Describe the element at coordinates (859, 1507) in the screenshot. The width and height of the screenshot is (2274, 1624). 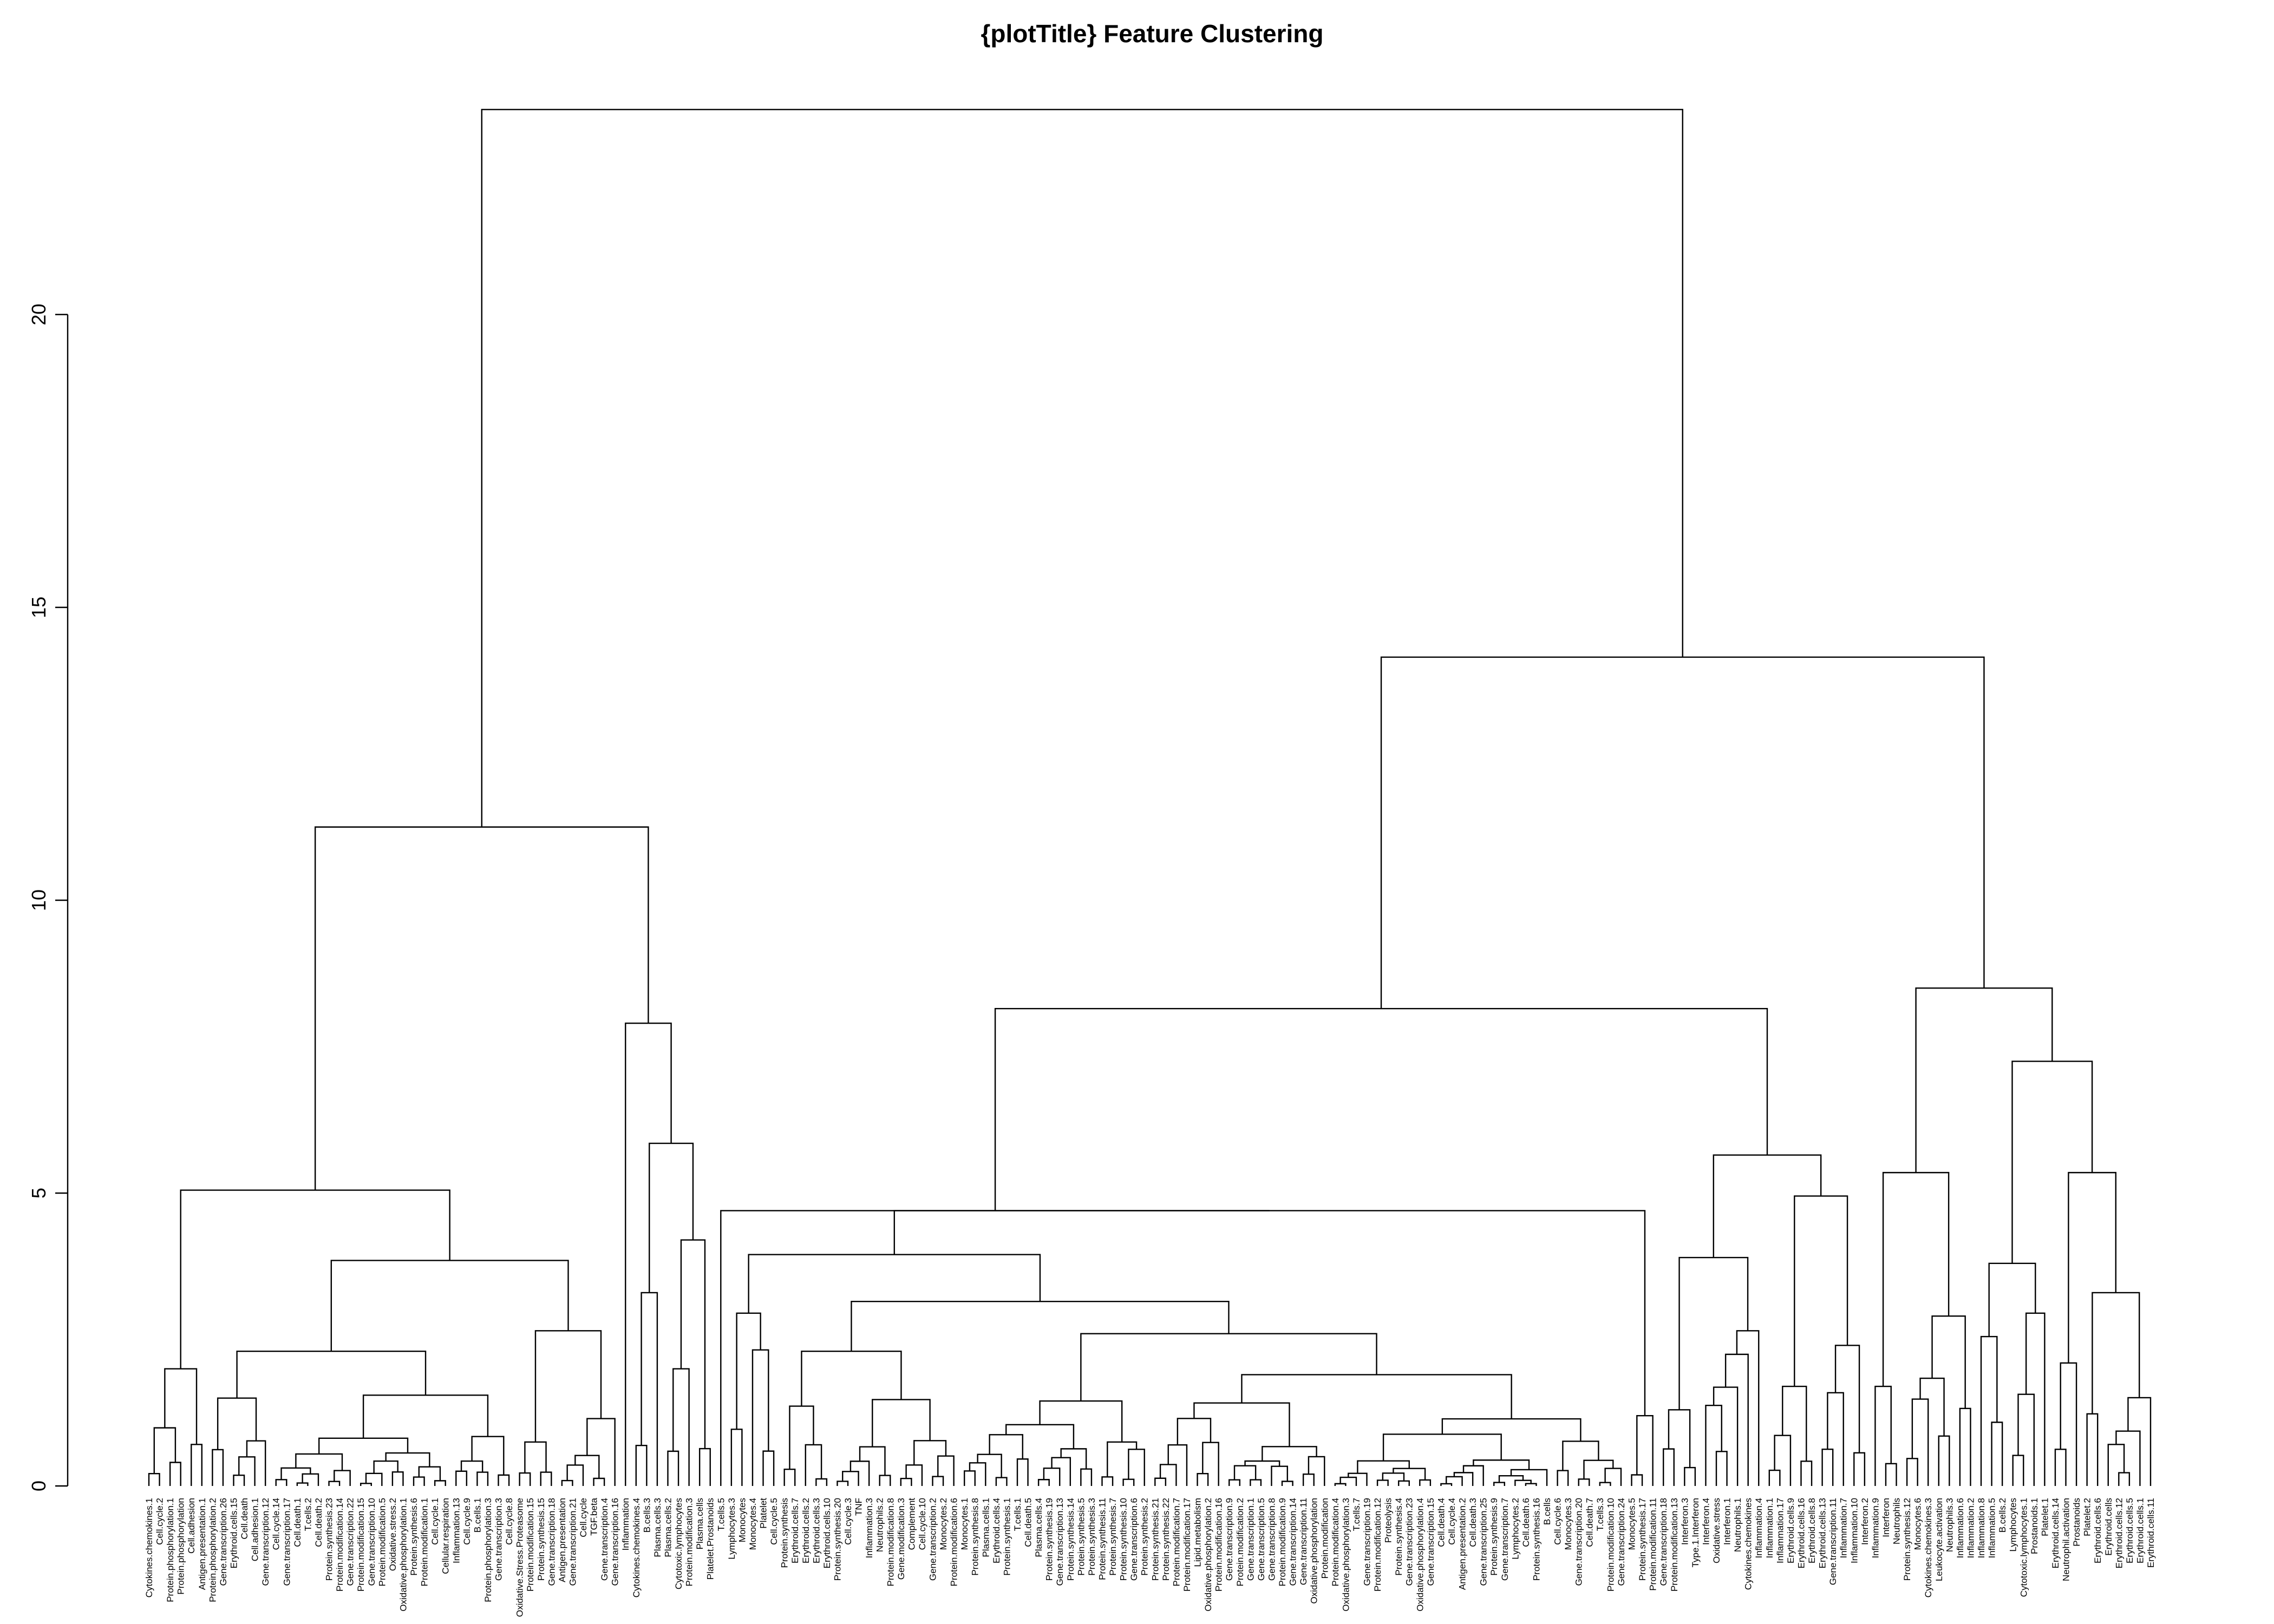
I see `leaf-label: TNF` at that location.